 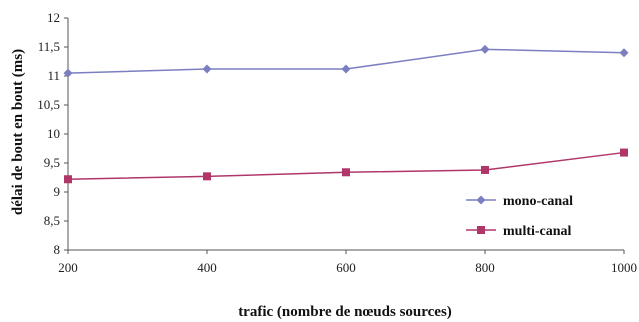 I want to click on x-tick-label: 200, so click(x=68, y=267).